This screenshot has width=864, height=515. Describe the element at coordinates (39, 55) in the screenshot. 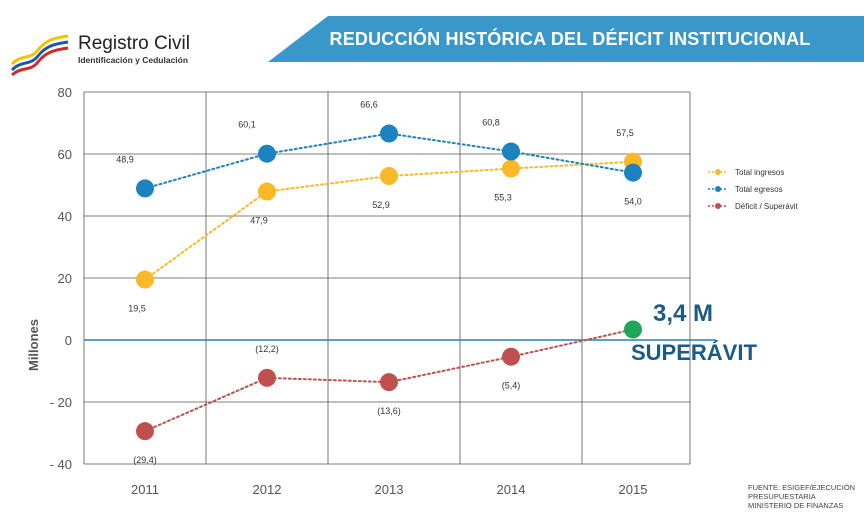

I see `logo-emblem-icon` at that location.